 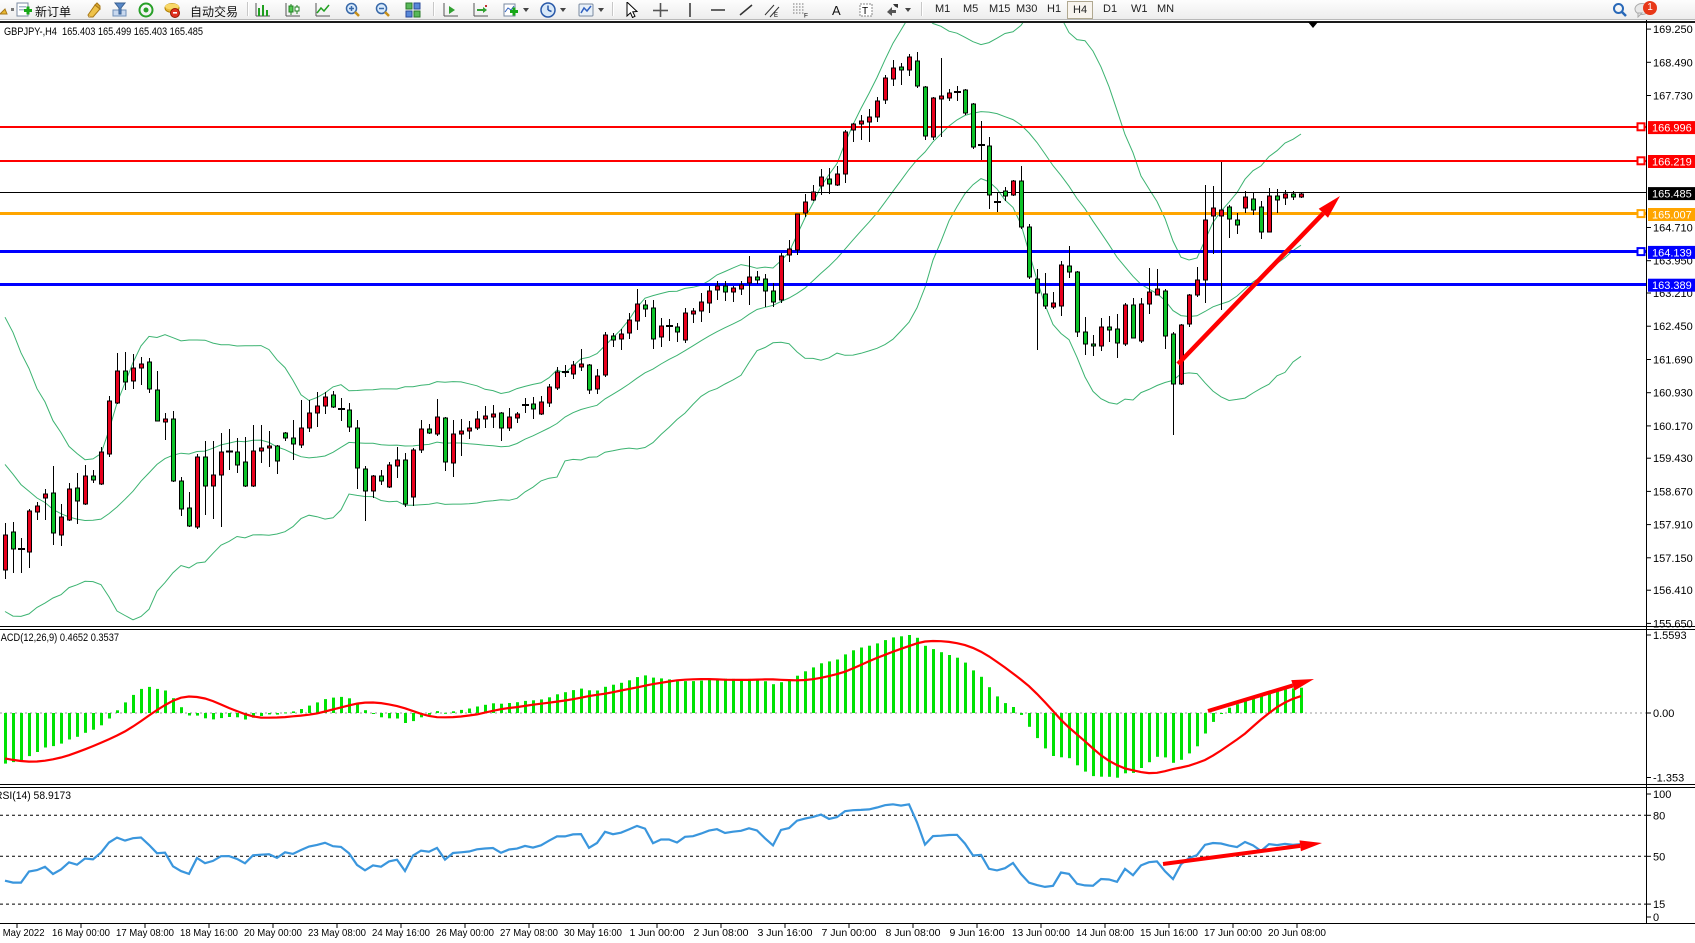 I want to click on svg-text: 1.5593, so click(x=1670, y=636).